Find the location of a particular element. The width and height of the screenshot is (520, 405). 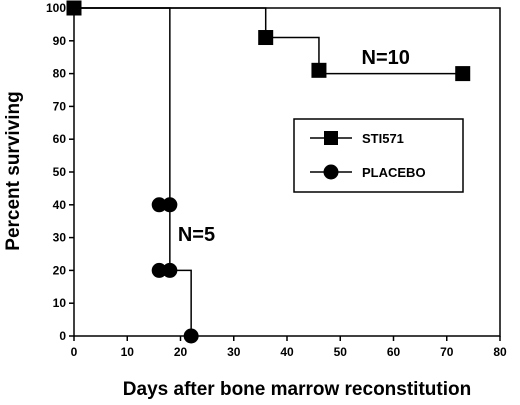

y-tick-label-70: 70 is located at coordinates (60, 106).